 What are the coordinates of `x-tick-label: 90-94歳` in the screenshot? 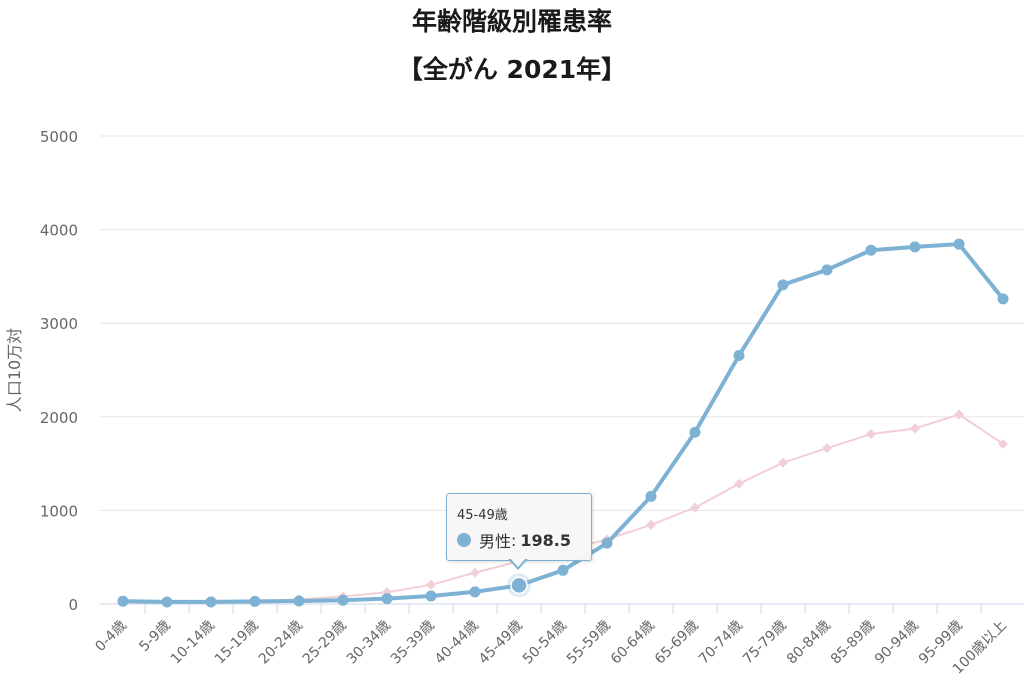 It's located at (897, 643).